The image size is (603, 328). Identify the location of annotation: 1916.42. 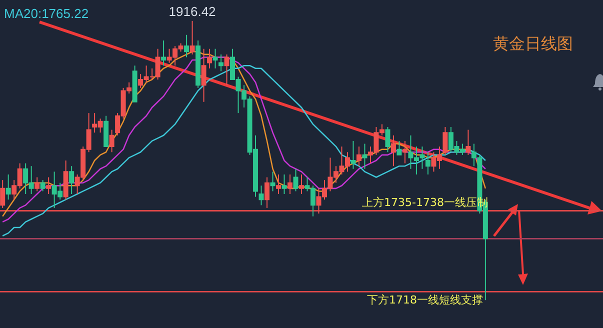
(192, 11).